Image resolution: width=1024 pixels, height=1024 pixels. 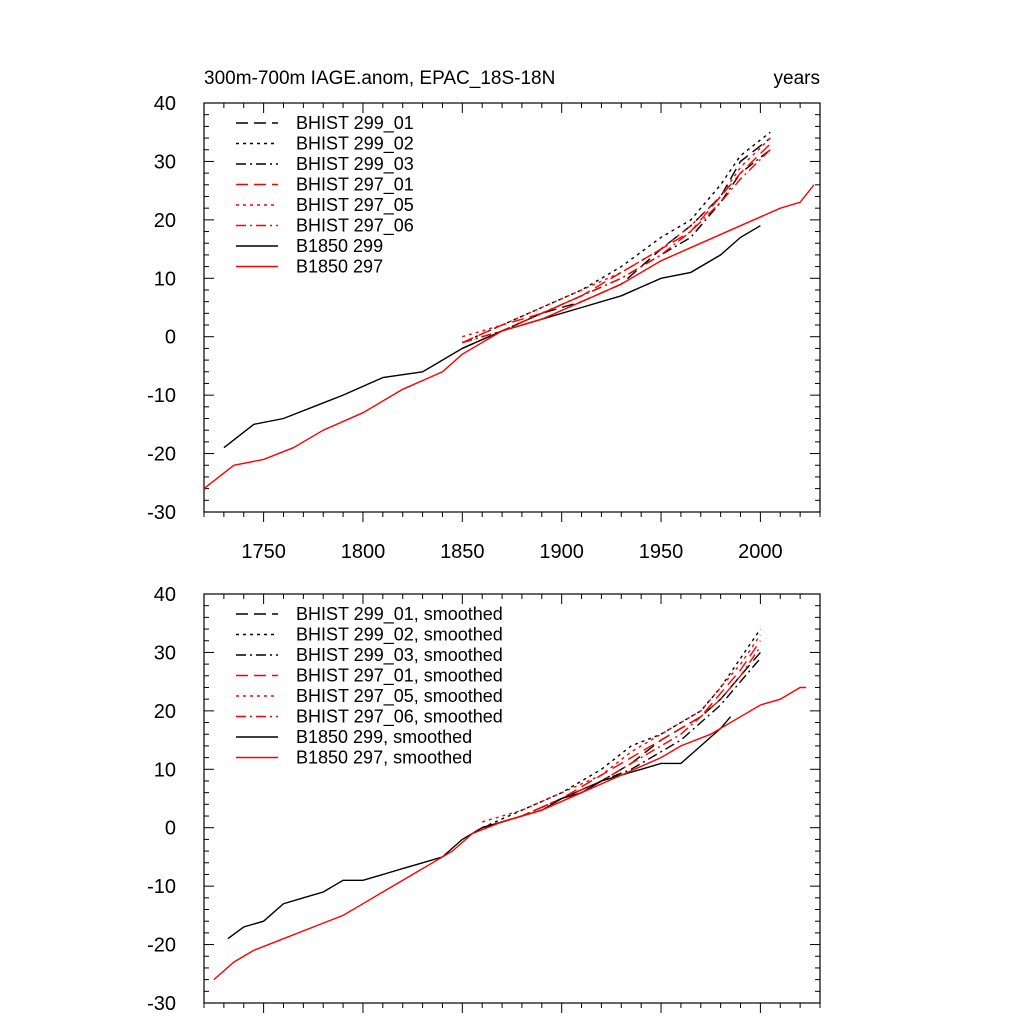 What do you see at coordinates (355, 164) in the screenshot?
I see `legend-label: BHIST 299_03` at bounding box center [355, 164].